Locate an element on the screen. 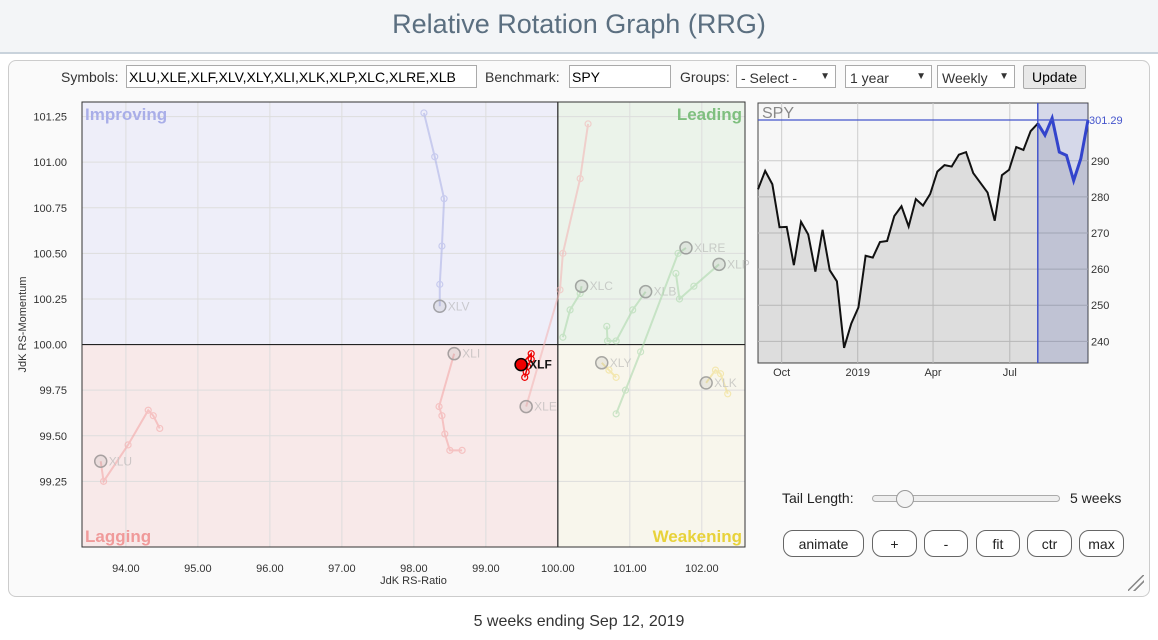  zoom-out-button: - is located at coordinates (946, 543).